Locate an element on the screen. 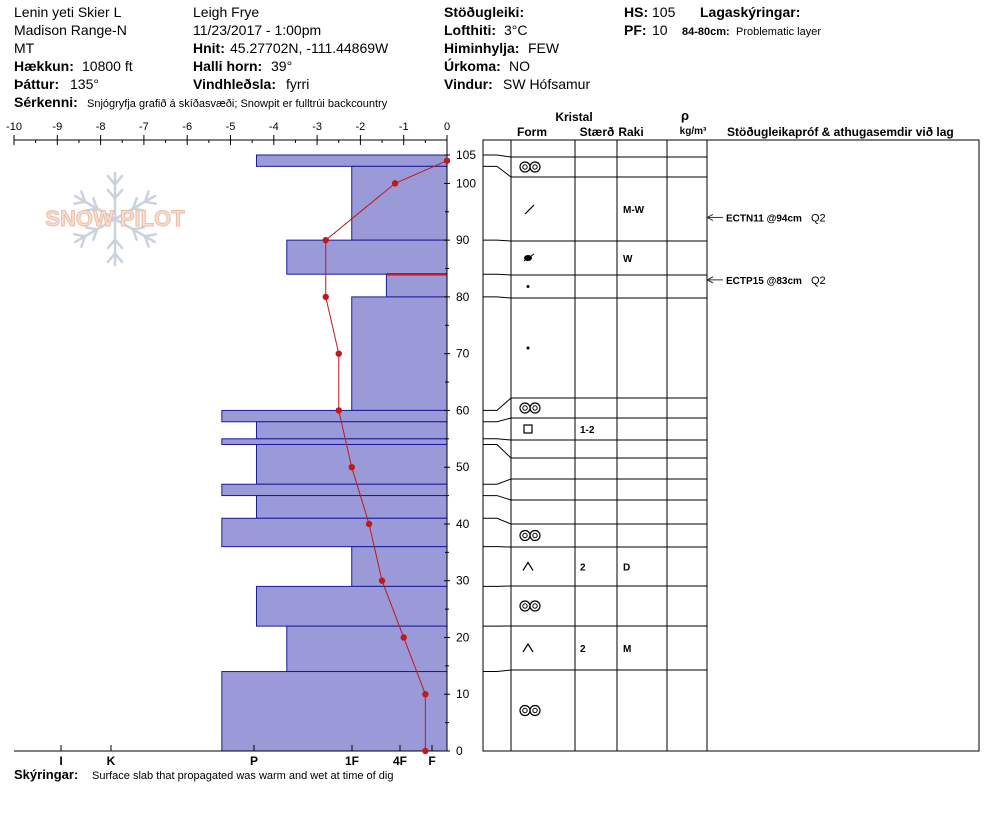  depth-tick-label: 20 is located at coordinates (463, 637).